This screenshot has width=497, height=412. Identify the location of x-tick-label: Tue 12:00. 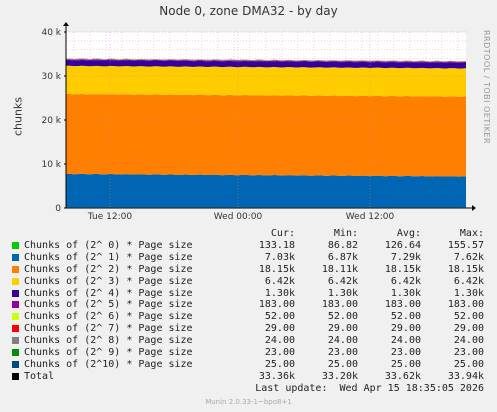
(109, 217).